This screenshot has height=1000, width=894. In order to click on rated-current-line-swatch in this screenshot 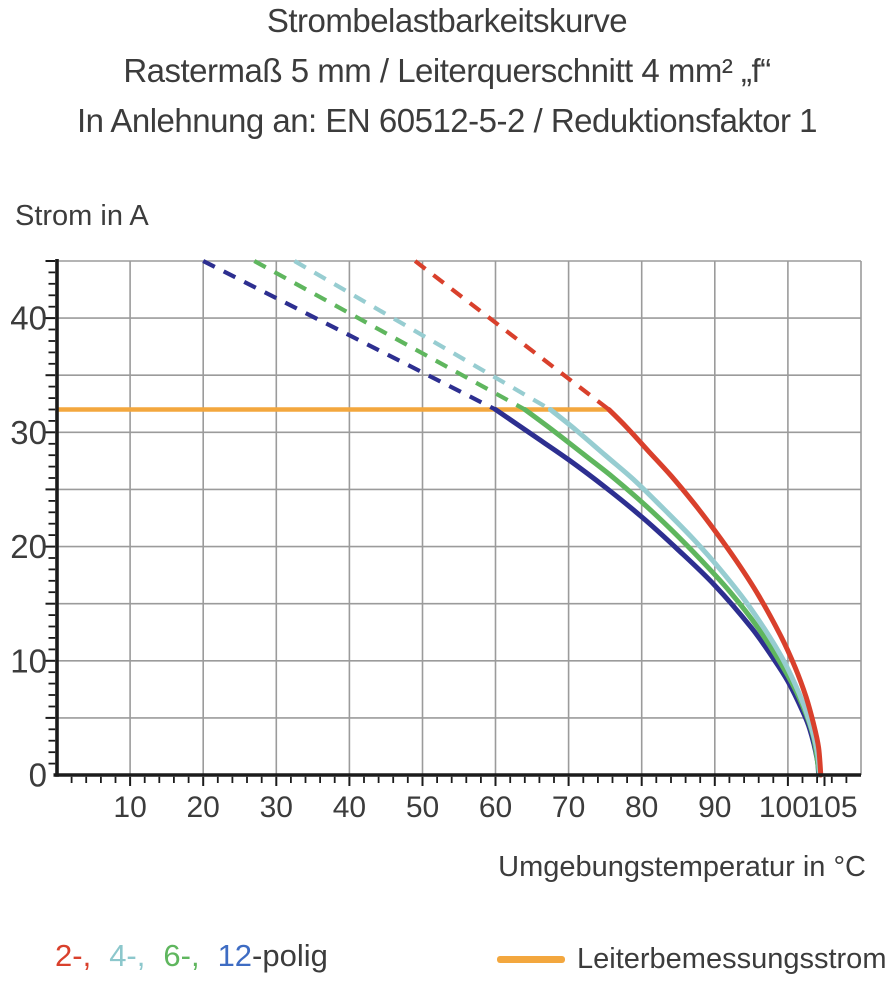, I will do `click(531, 959)`.